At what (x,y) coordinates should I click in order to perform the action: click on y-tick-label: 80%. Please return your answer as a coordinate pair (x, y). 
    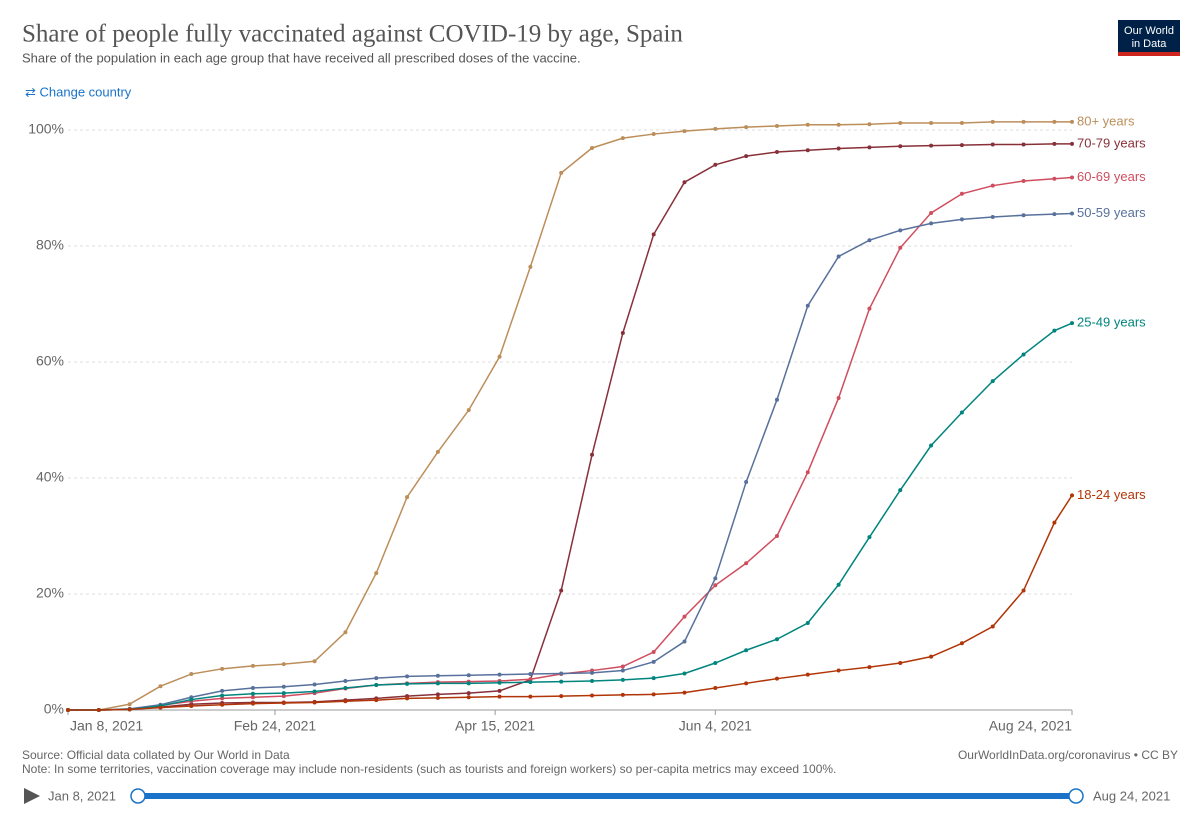
    Looking at the image, I should click on (50, 245).